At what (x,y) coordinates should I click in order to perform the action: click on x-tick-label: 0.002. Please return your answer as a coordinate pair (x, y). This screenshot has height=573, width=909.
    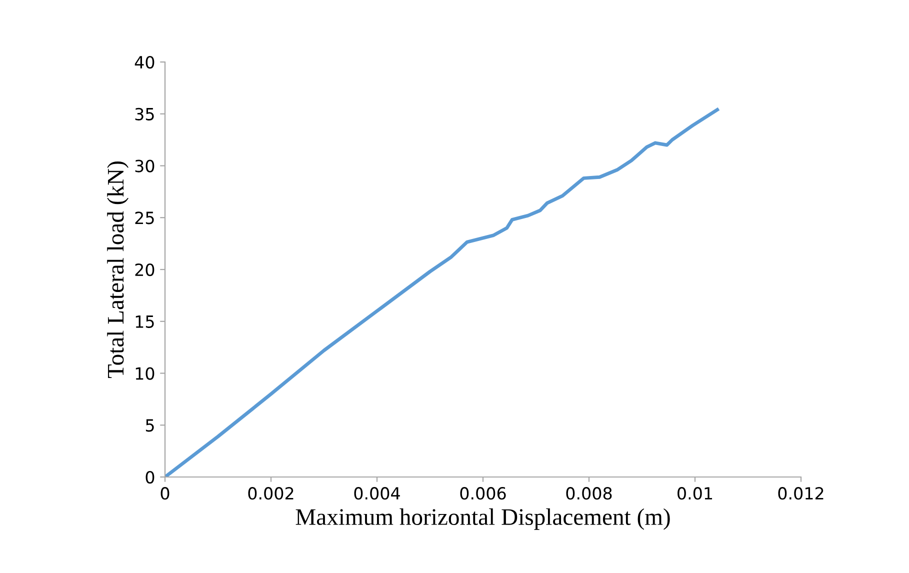
    Looking at the image, I should click on (271, 493).